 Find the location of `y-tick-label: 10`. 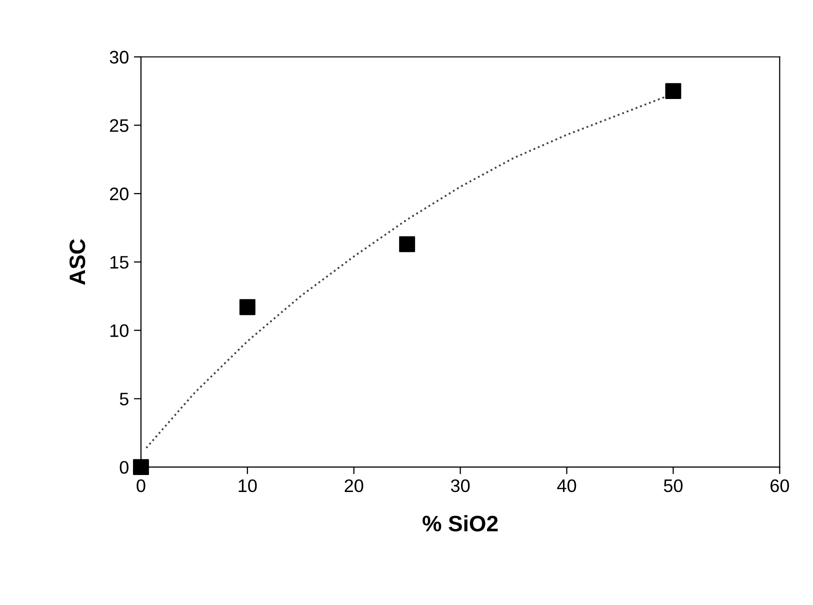

y-tick-label: 10 is located at coordinates (119, 331).